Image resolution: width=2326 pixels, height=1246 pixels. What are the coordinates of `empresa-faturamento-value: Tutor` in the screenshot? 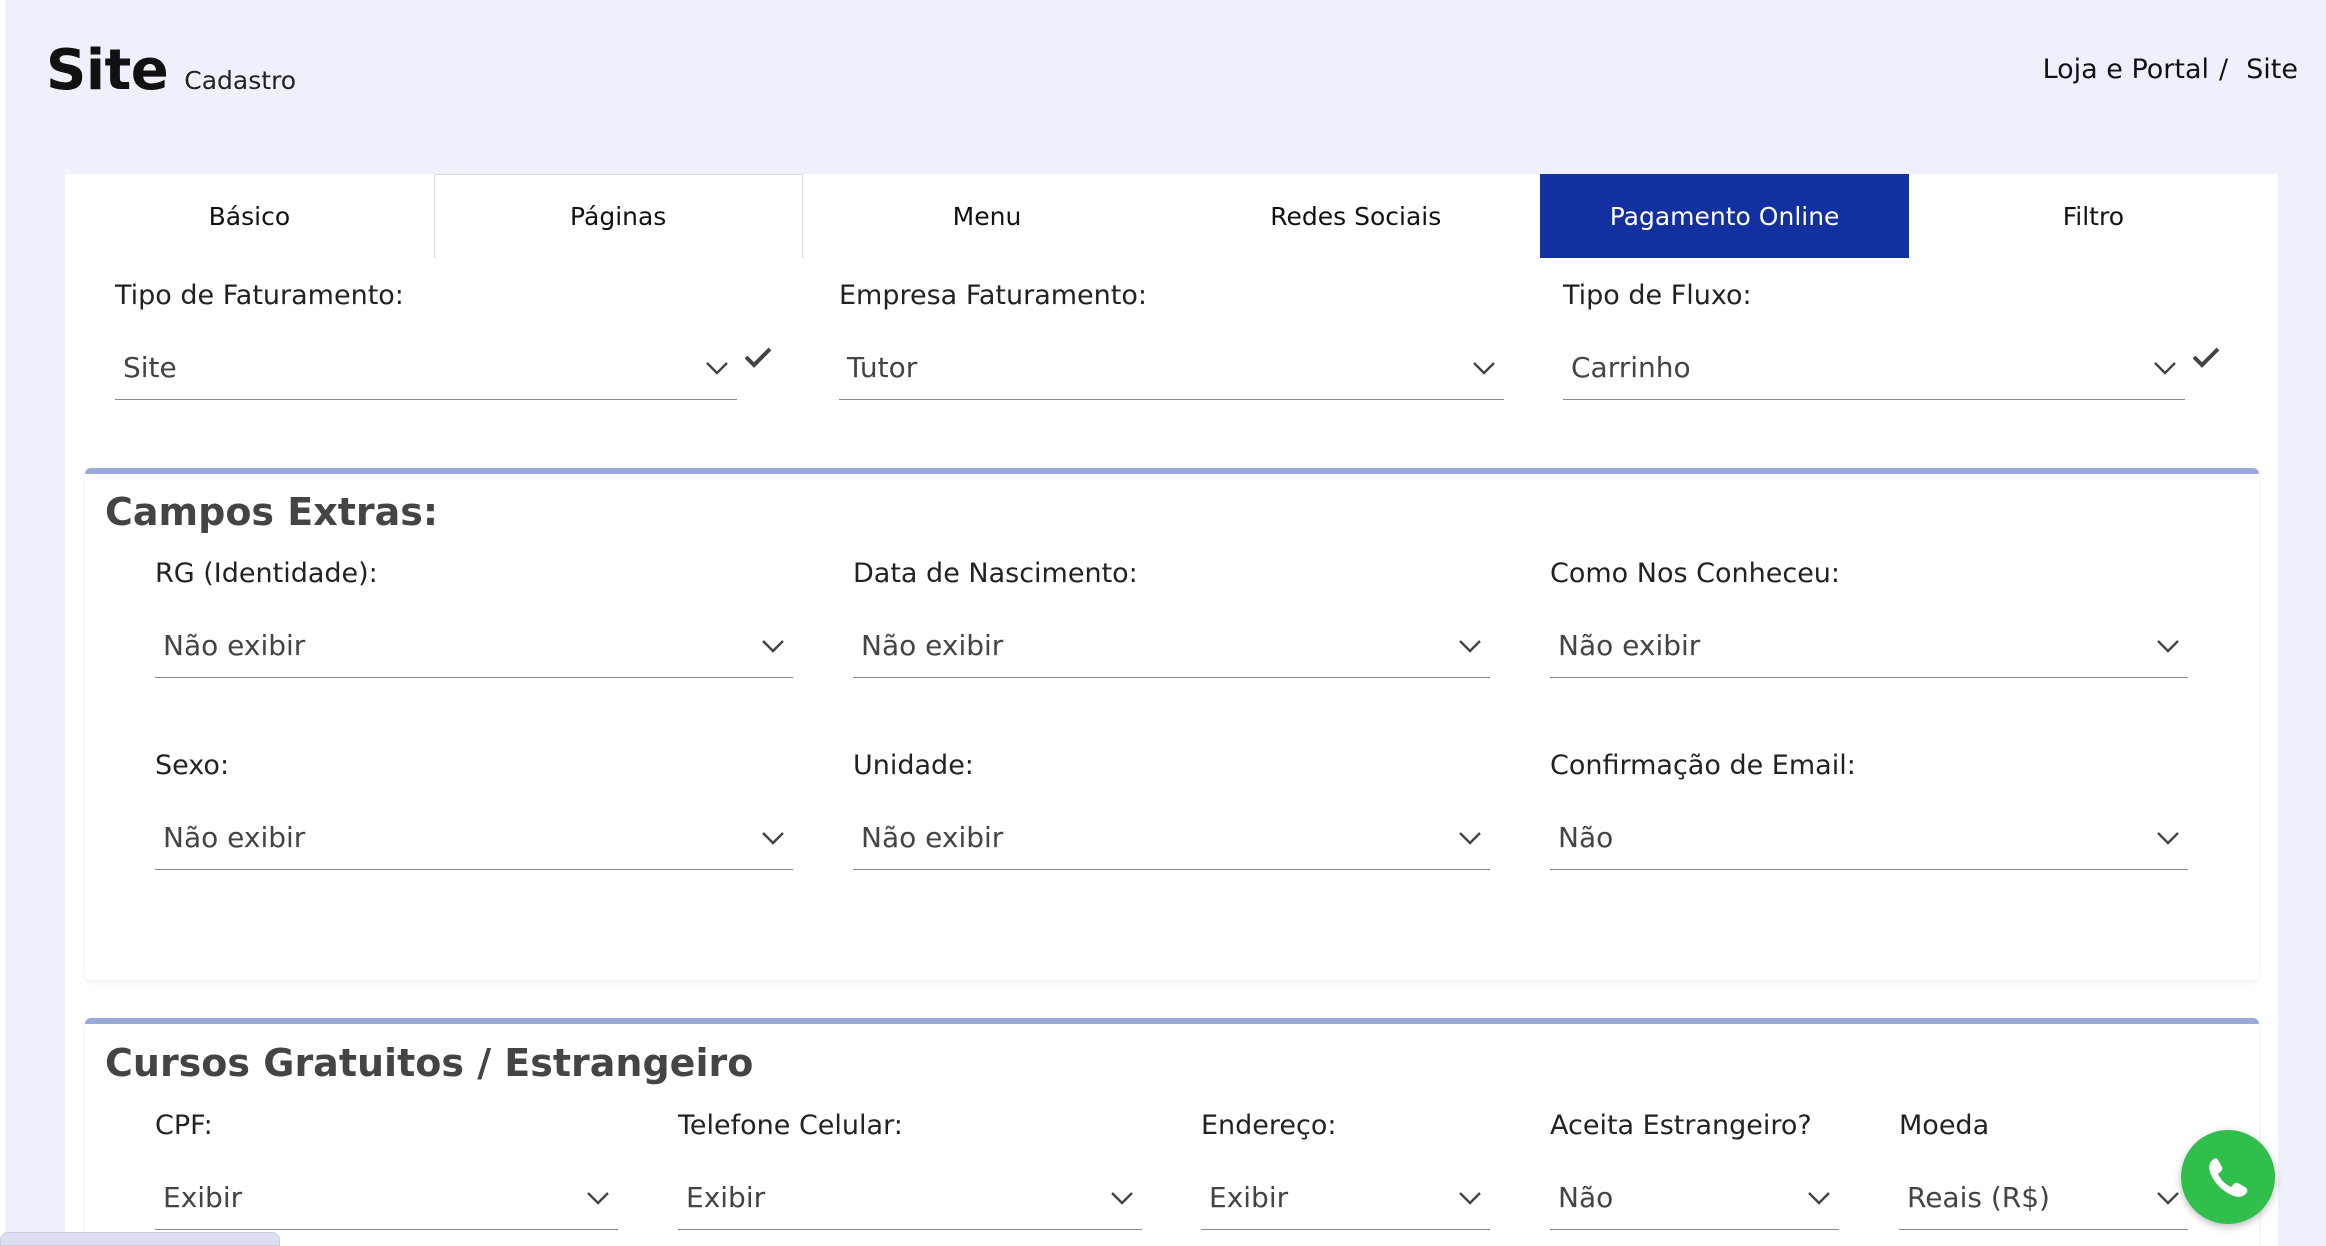 It's located at (882, 367).